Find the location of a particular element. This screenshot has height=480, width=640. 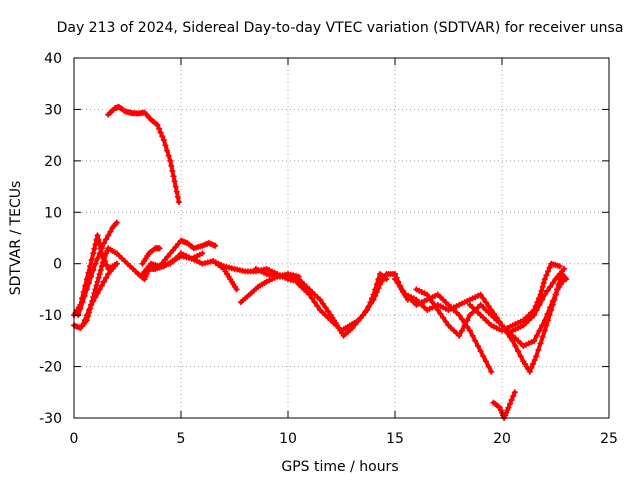

x-tick-label: 0 is located at coordinates (74, 439).